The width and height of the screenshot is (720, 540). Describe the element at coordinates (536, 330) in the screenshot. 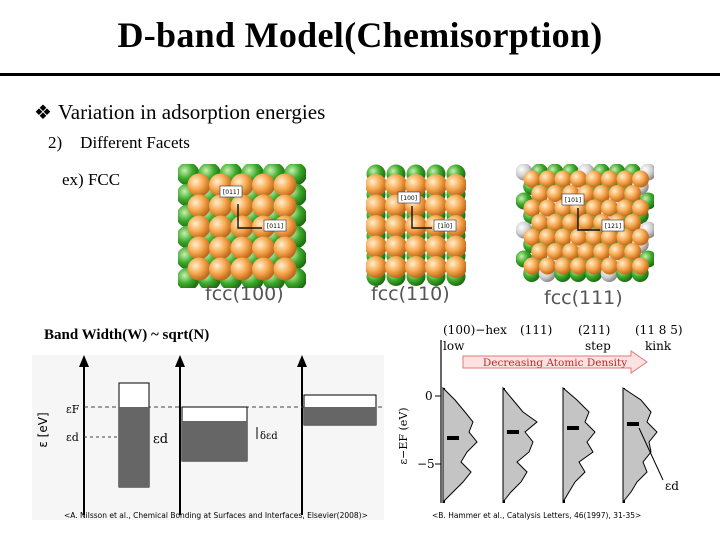

I see `column-top-label: (111)` at that location.